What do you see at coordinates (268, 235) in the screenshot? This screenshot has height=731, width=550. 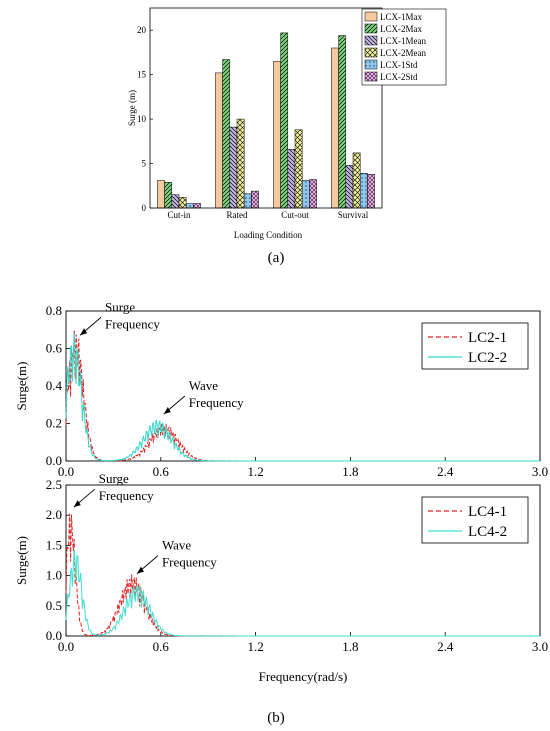 I see `x-axis-label: Loading Condition` at bounding box center [268, 235].